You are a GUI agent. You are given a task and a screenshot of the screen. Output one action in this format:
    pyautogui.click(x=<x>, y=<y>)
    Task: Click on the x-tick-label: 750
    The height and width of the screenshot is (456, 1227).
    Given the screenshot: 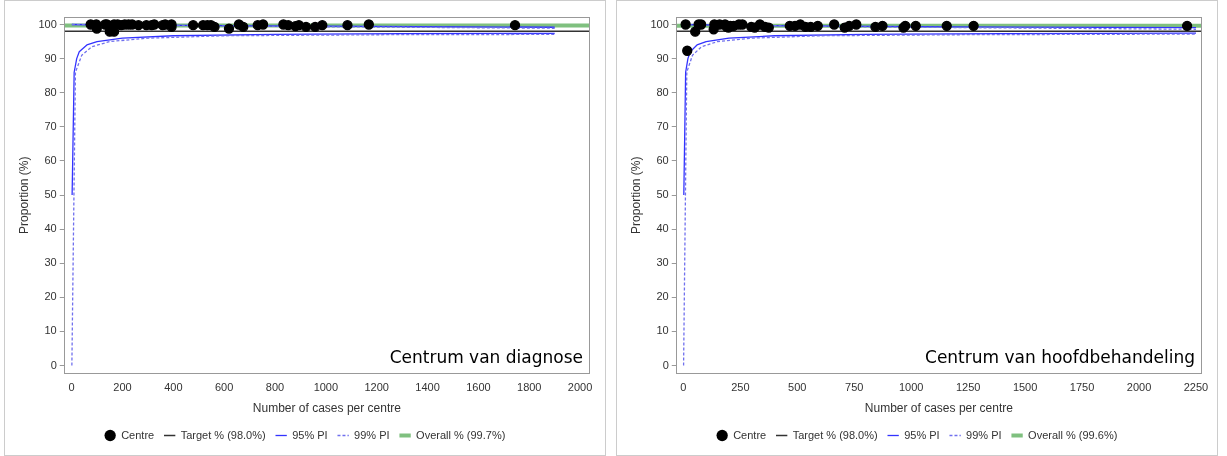 What is the action you would take?
    pyautogui.click(x=854, y=387)
    